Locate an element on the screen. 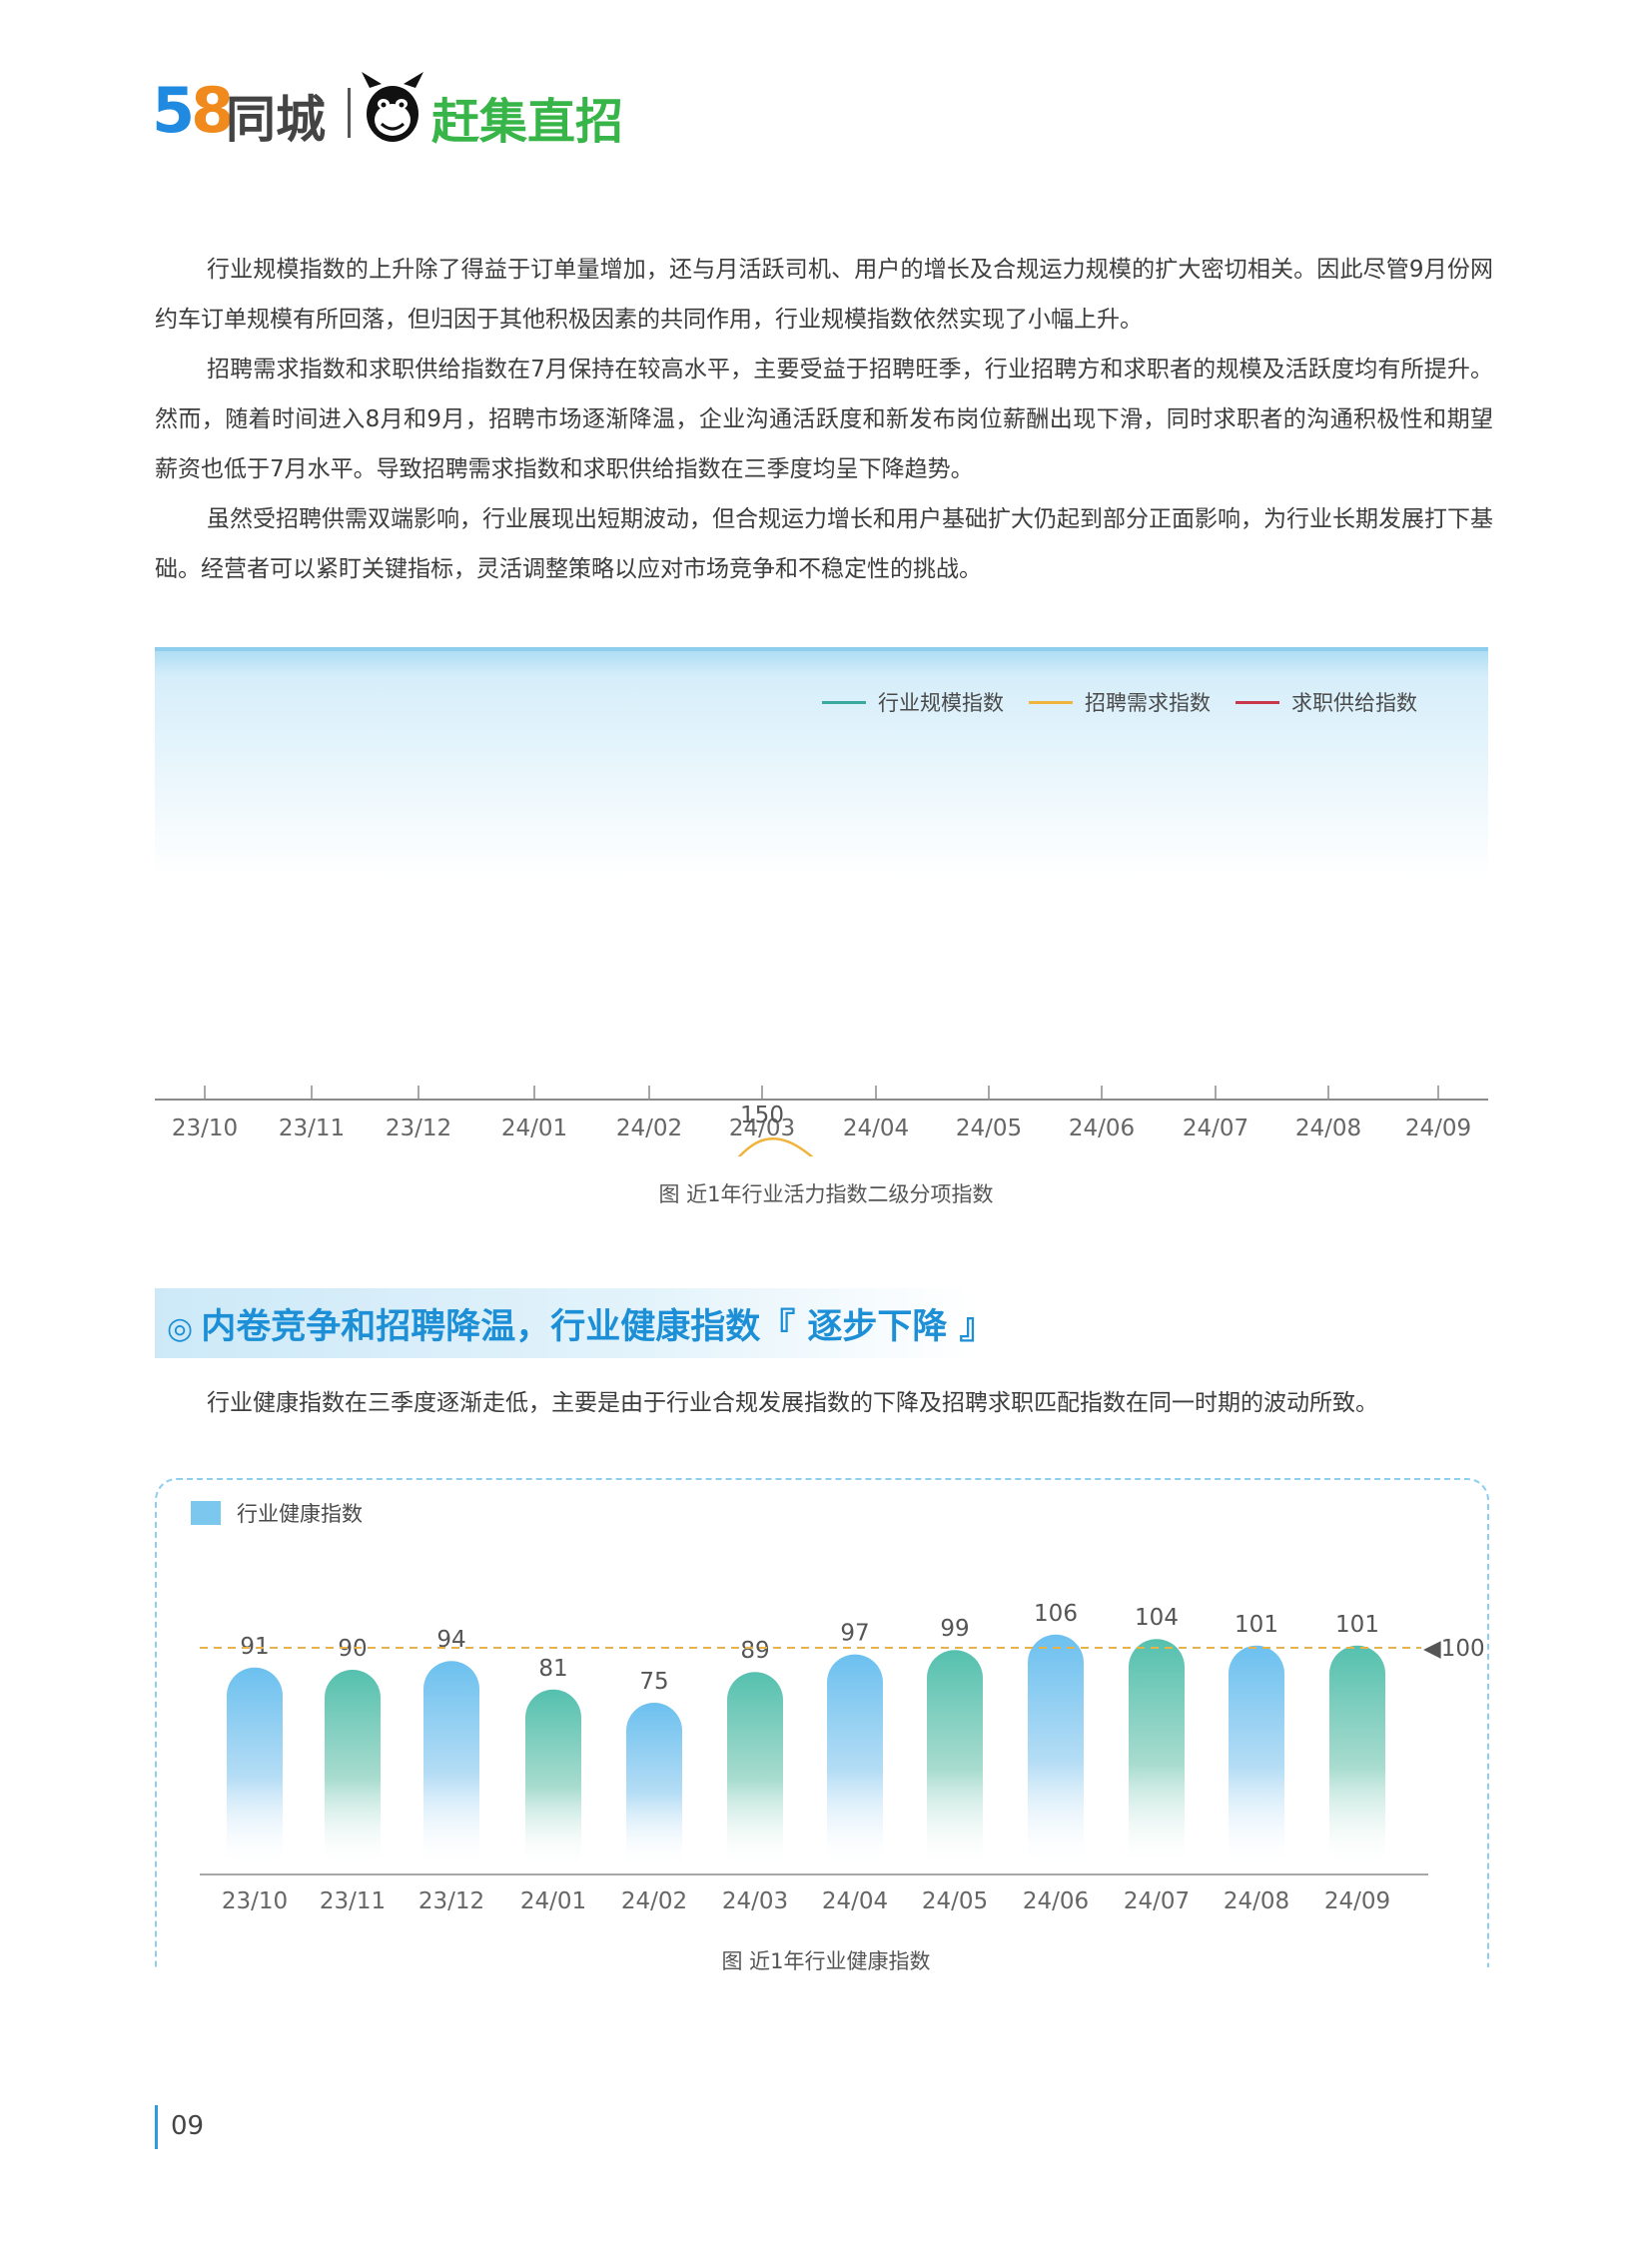  legend-label: 行业规模指数 is located at coordinates (941, 703).